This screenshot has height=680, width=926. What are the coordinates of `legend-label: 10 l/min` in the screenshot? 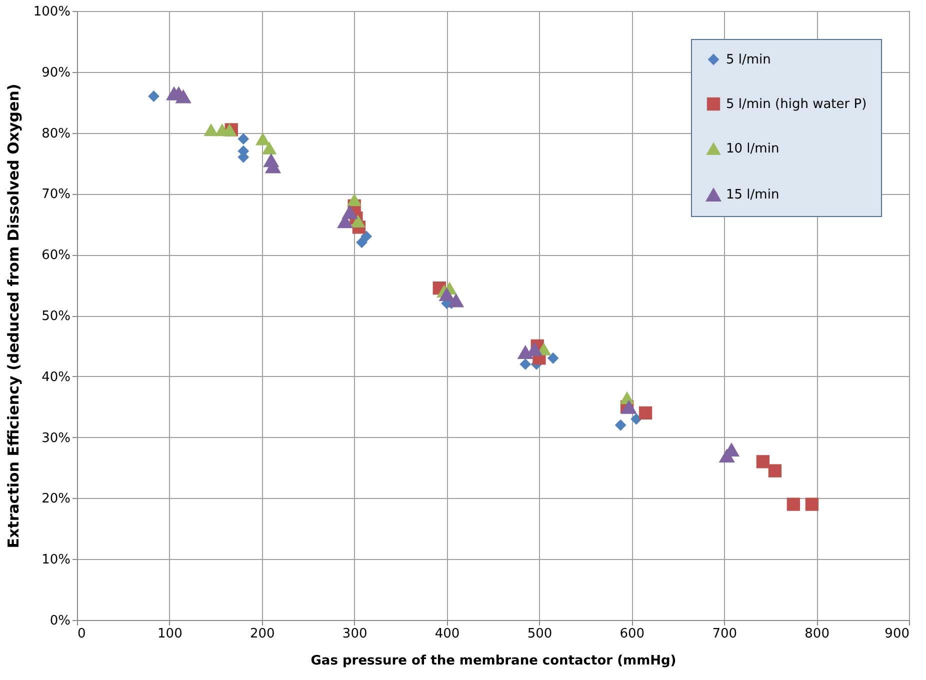 It's located at (753, 149).